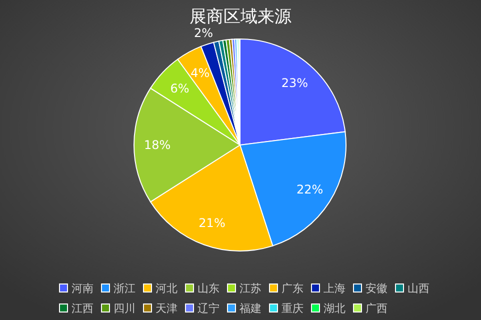 The width and height of the screenshot is (481, 320). I want to click on legend-label: 天津, so click(167, 308).